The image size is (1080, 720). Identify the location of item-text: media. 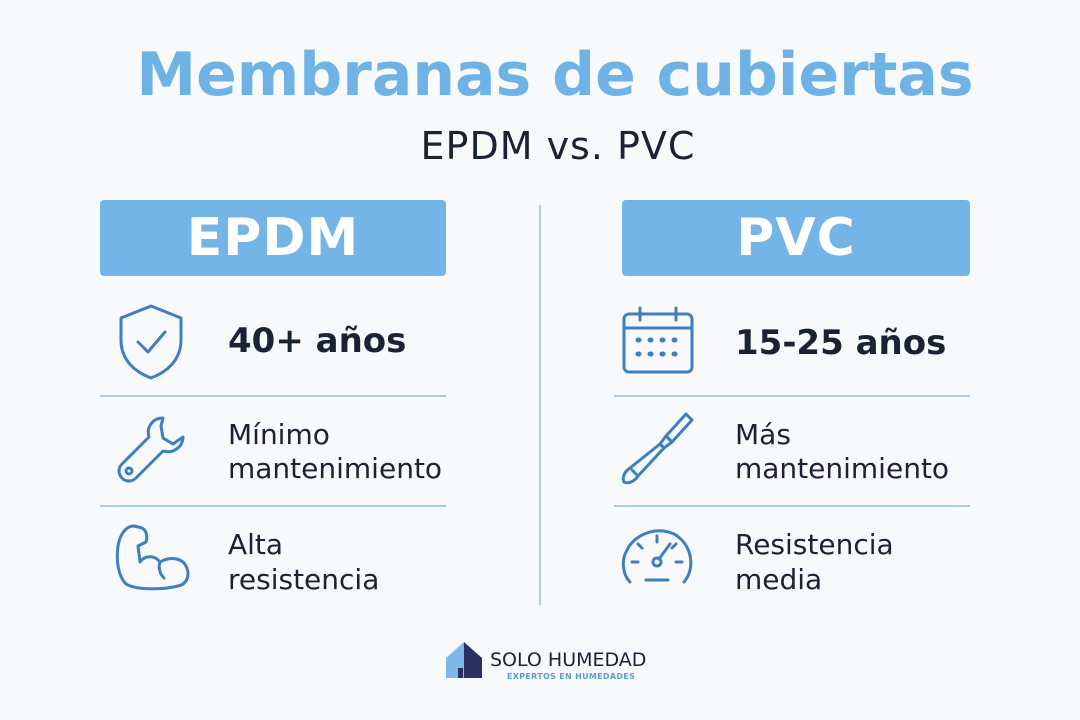
(779, 579).